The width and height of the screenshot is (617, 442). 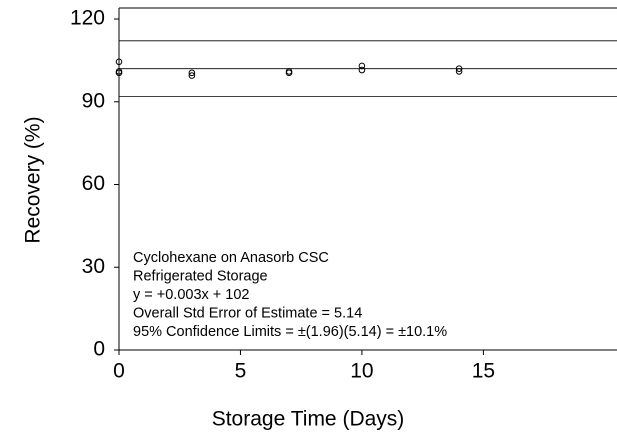 What do you see at coordinates (93, 100) in the screenshot?
I see `y-tick-label: 90` at bounding box center [93, 100].